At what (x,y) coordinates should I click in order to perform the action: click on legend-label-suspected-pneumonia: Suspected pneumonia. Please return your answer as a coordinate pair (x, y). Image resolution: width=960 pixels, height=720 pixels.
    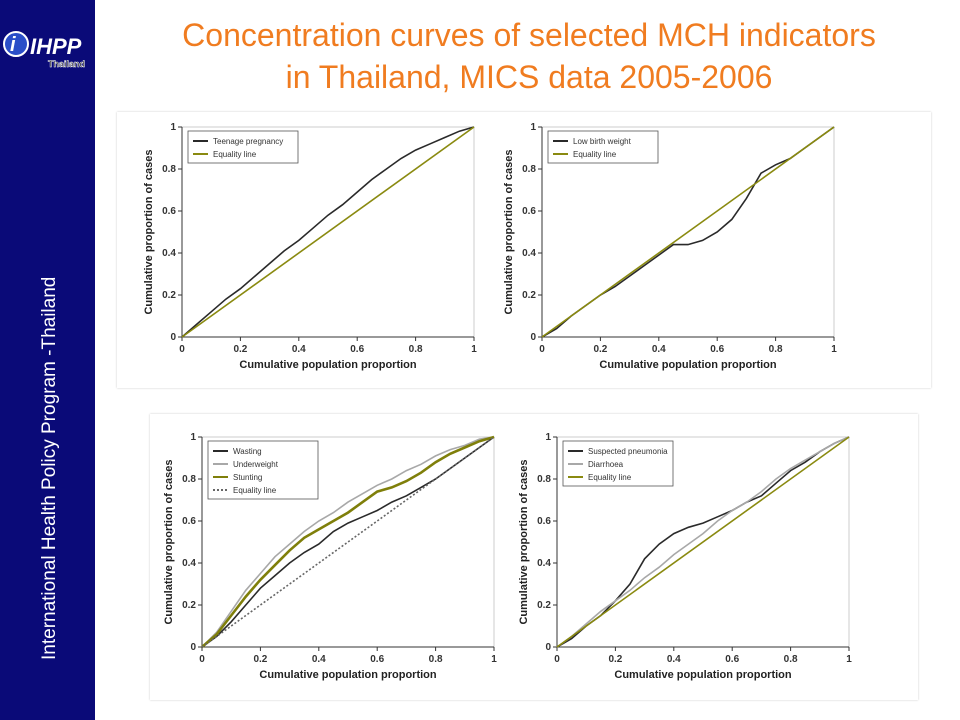
    Looking at the image, I should click on (628, 451).